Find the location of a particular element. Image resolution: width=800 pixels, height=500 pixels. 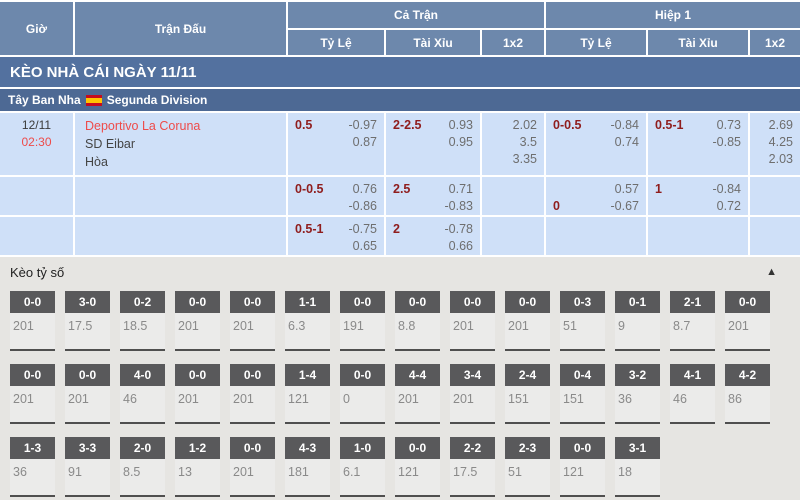

score-cell: 4-0 46 is located at coordinates (142, 394).